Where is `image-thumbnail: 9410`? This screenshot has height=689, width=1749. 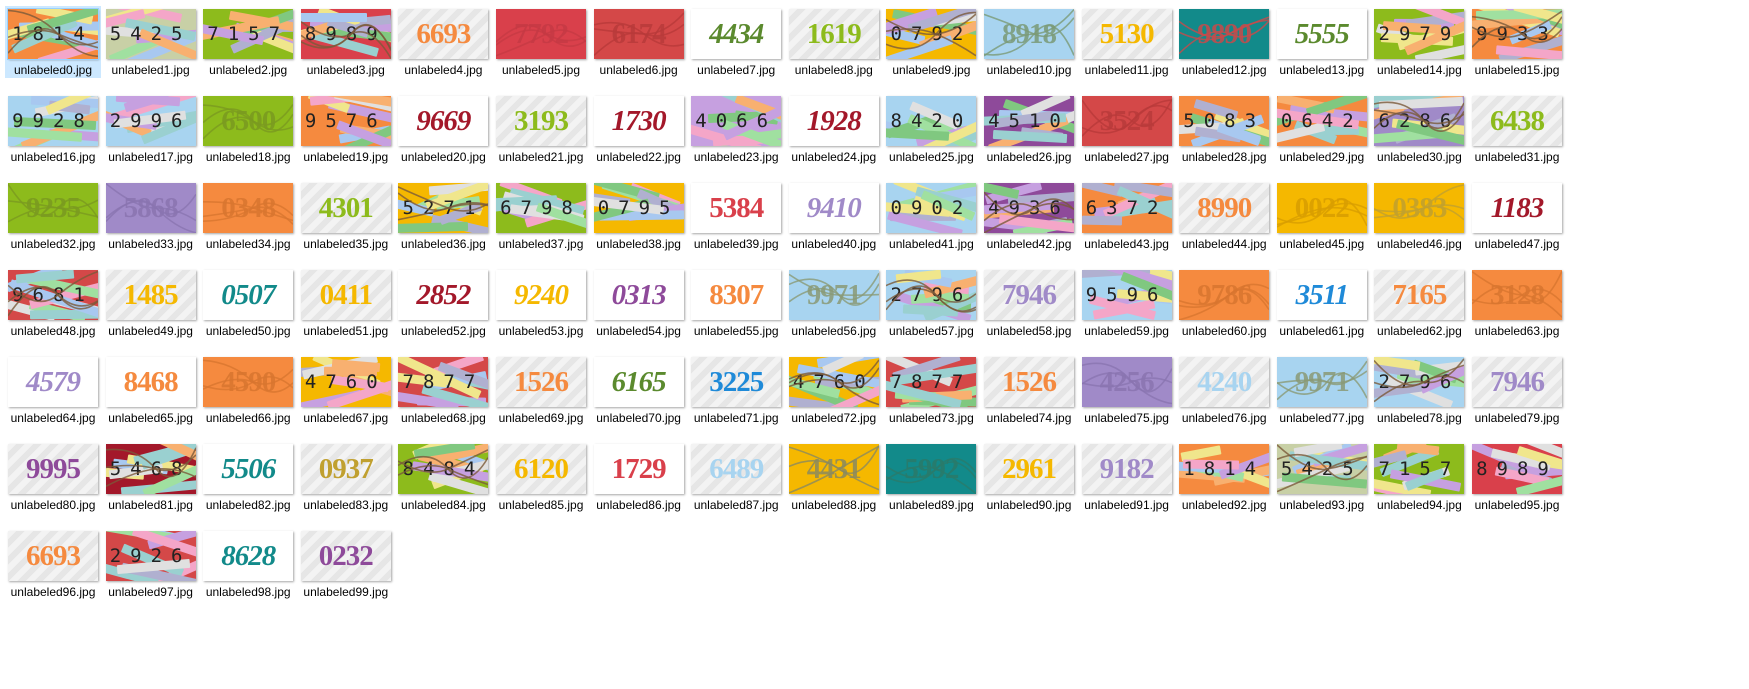 image-thumbnail: 9410 is located at coordinates (833, 208).